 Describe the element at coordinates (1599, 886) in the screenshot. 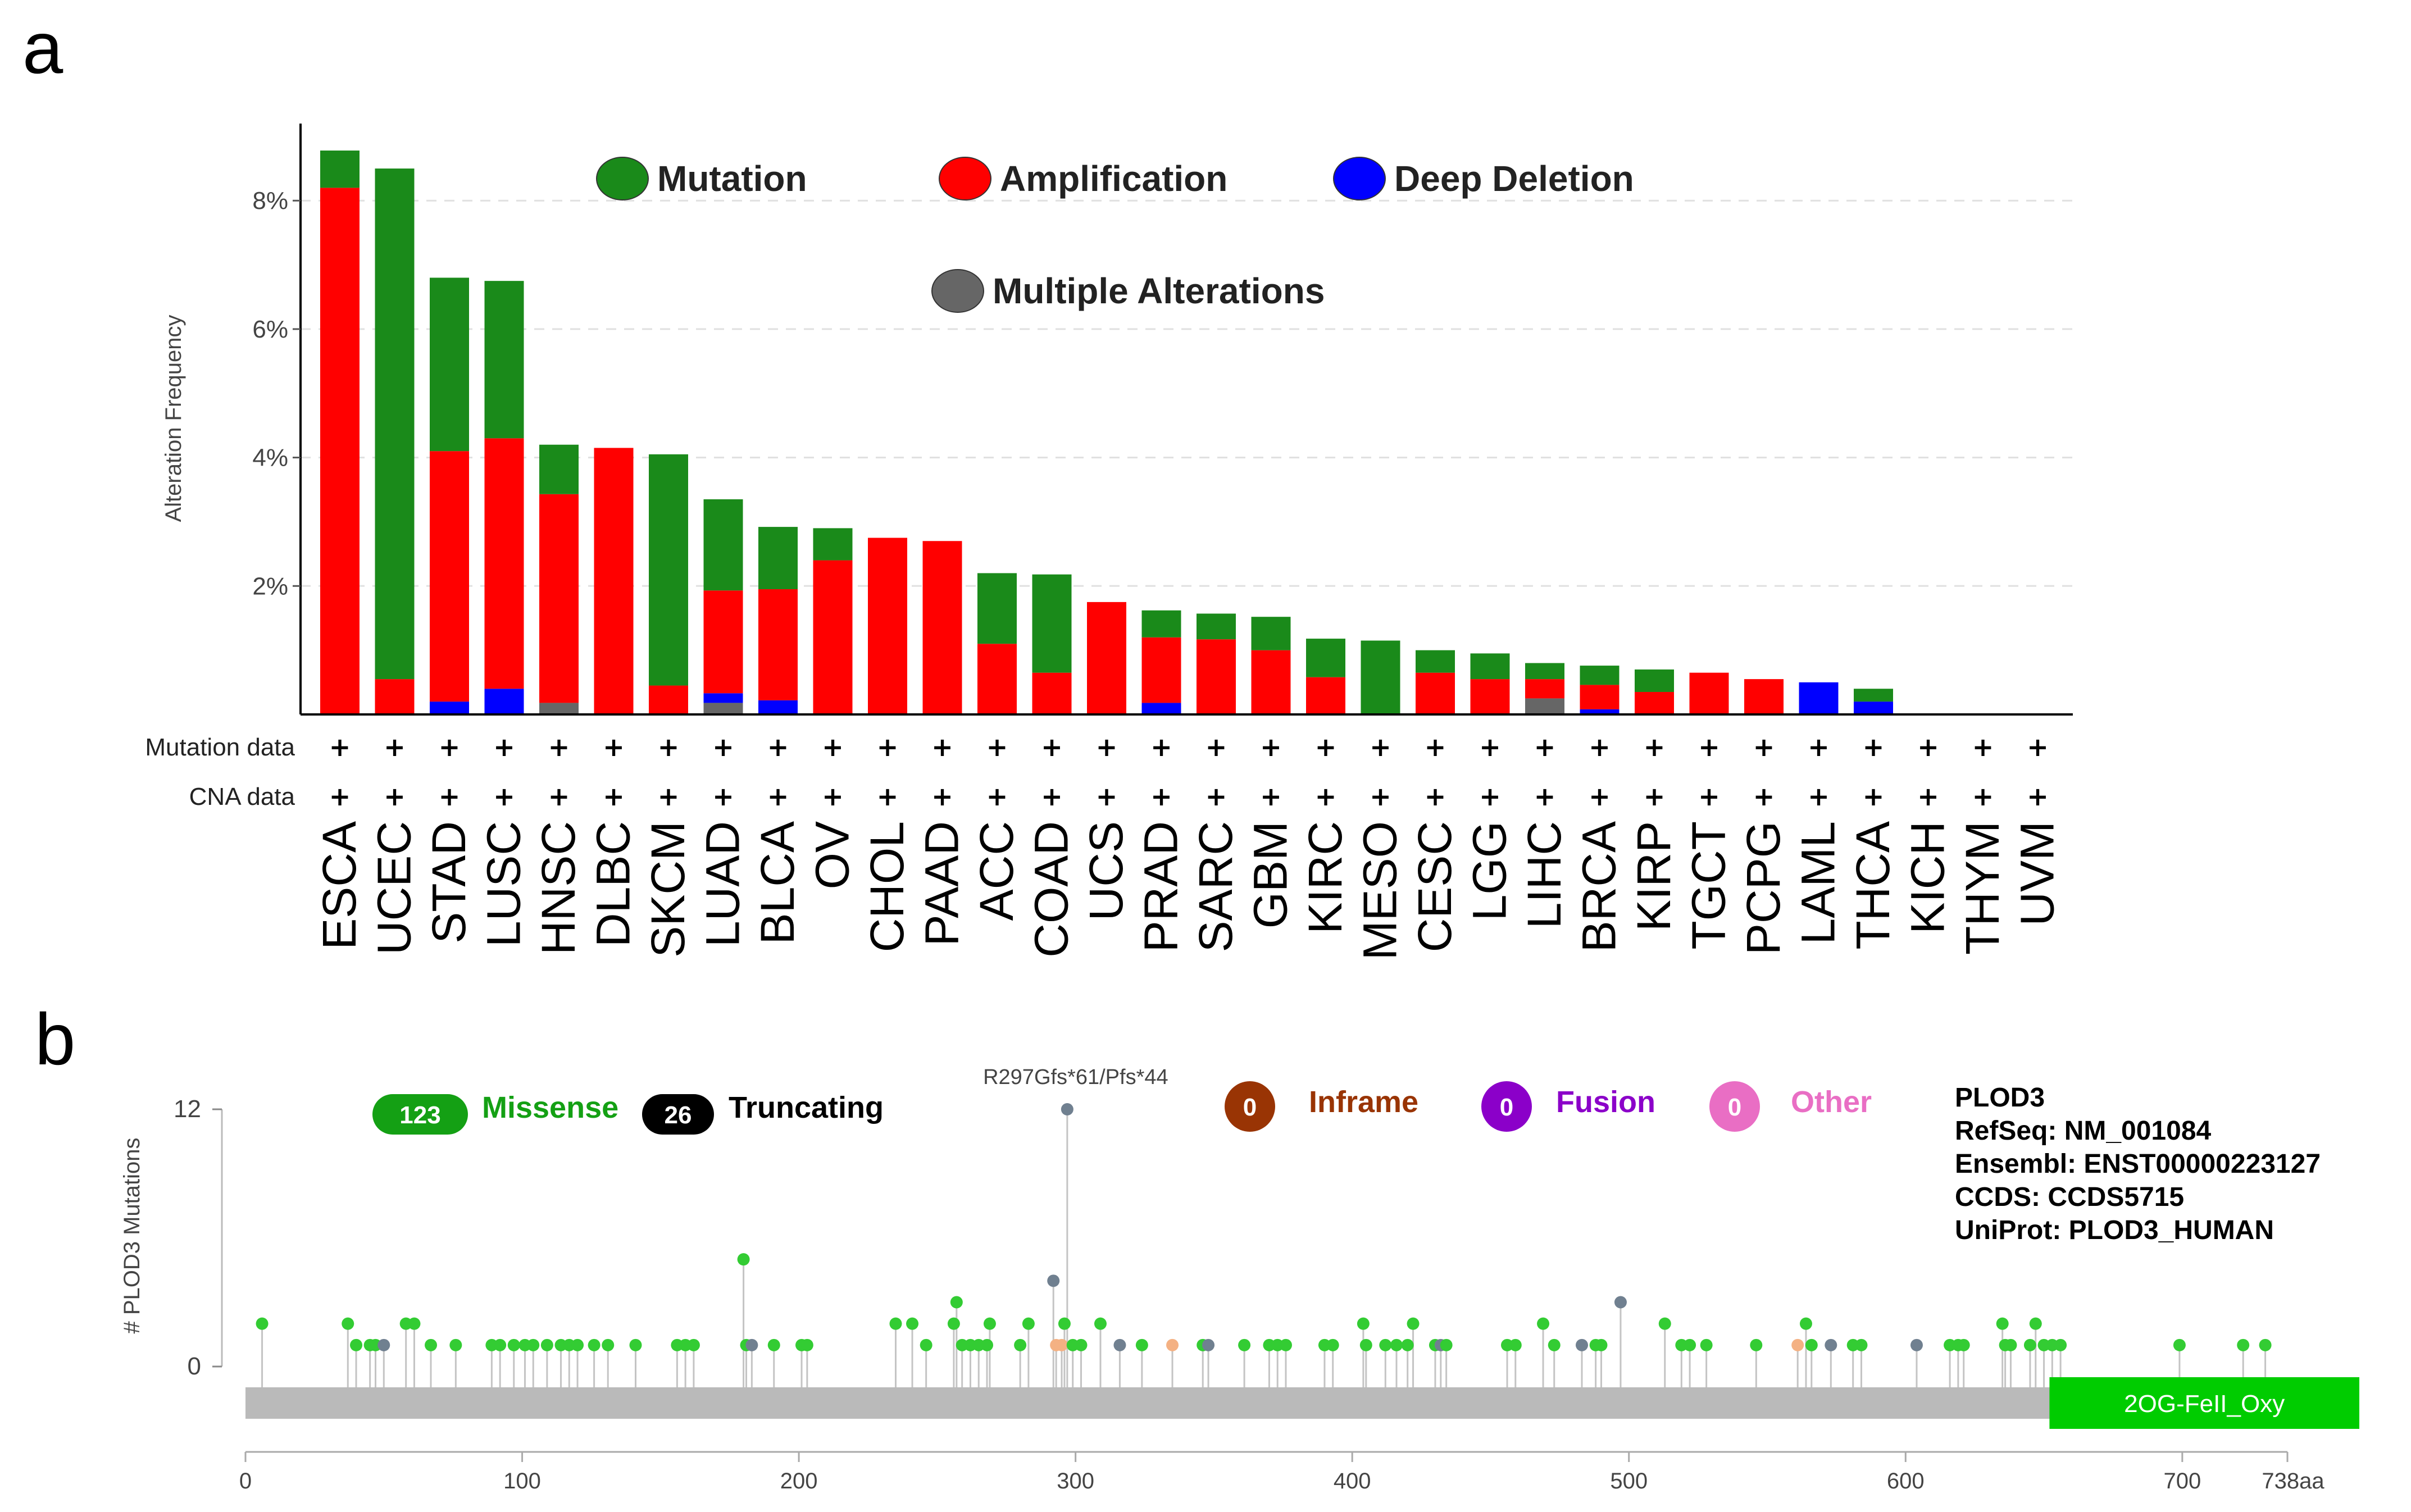

I see `a-category-label: BRCA` at that location.